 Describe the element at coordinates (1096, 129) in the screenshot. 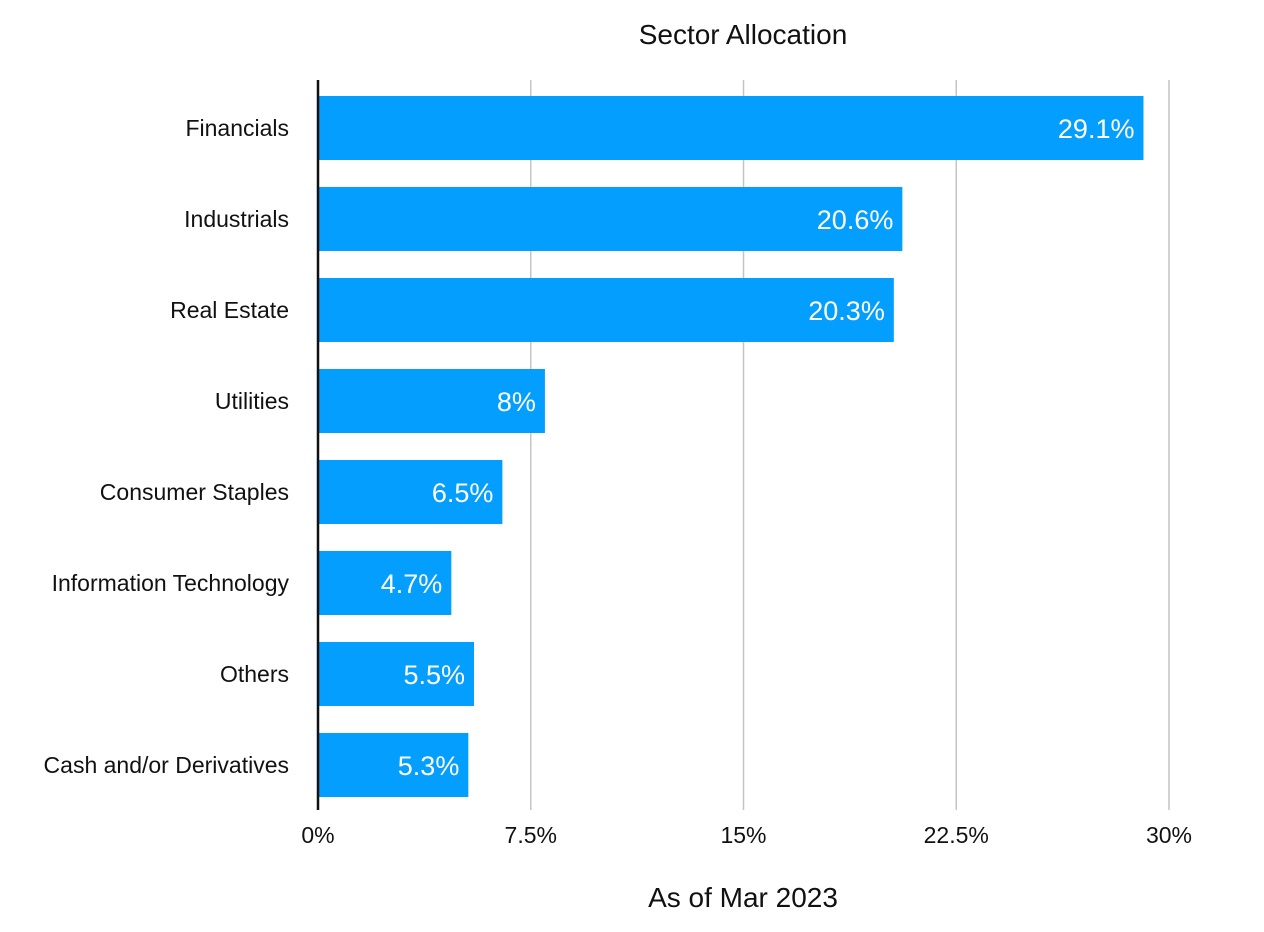

I see `bar-value-label: 29.1%` at that location.